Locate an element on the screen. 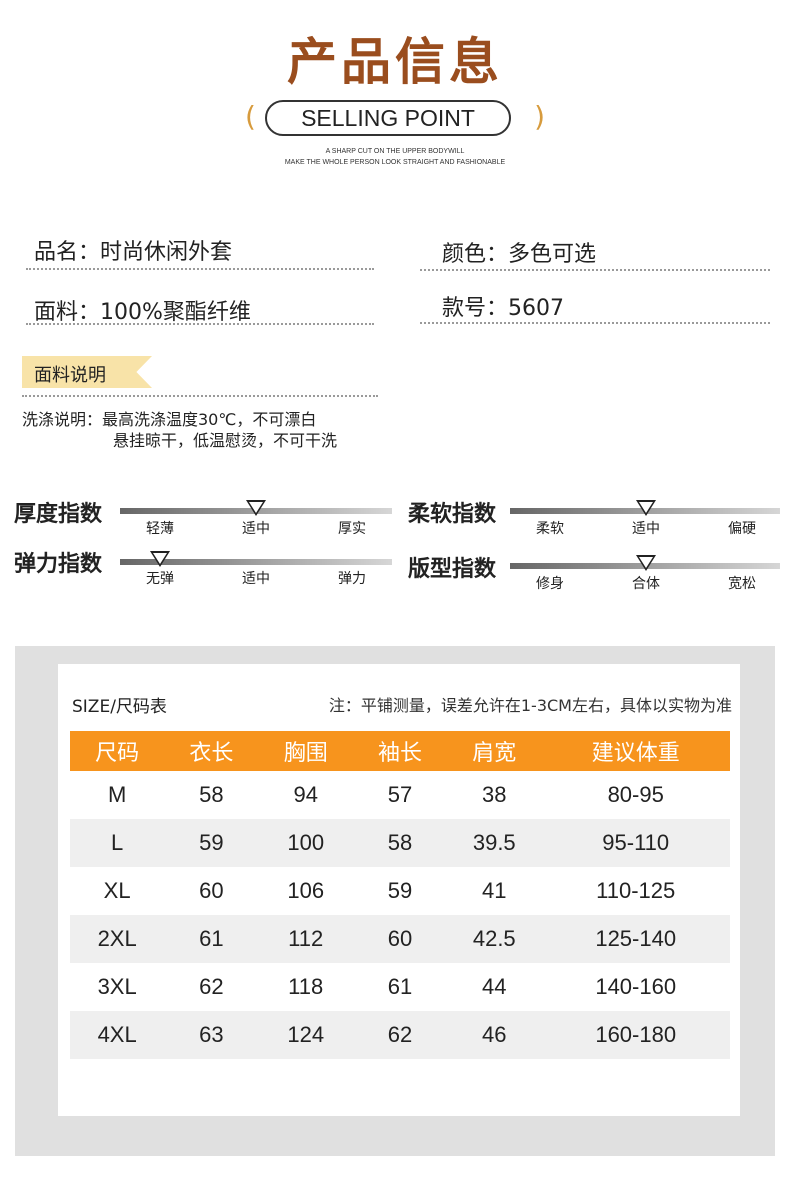 The image size is (790, 1178). info-color-label: 颜色： is located at coordinates (475, 254).